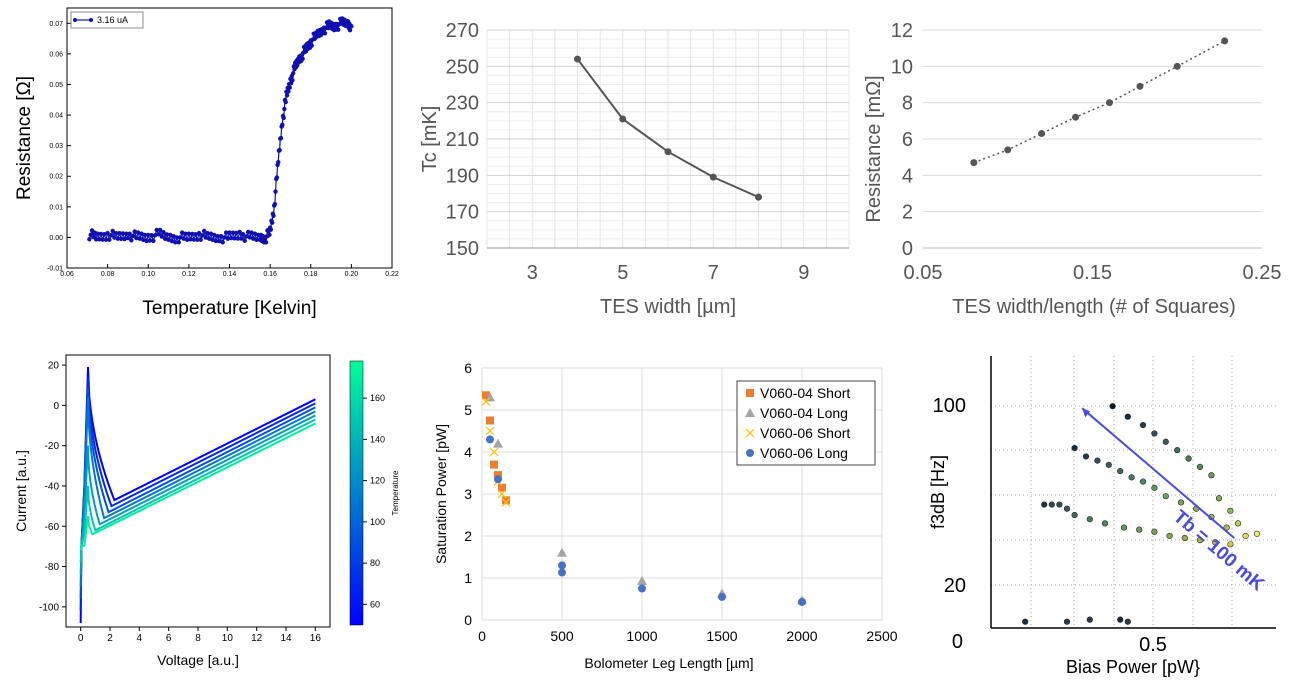 Image resolution: width=1291 pixels, height=684 pixels. I want to click on y-tick-label: 4, so click(907, 176).